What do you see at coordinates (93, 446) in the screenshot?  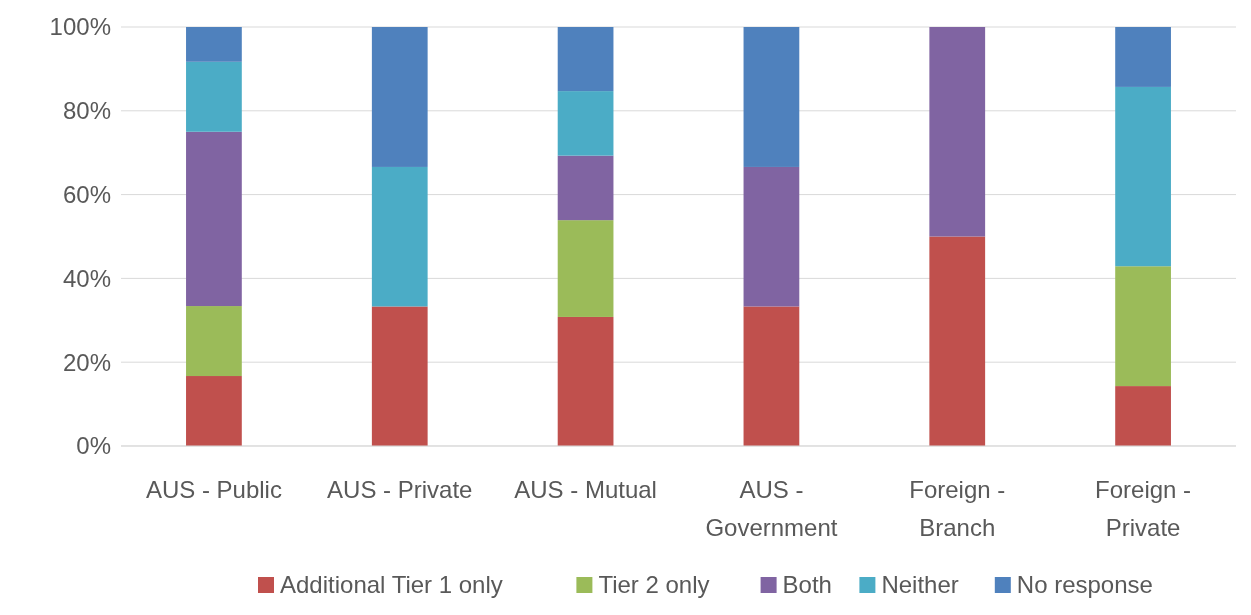 I see `y-tick-label: 0%` at bounding box center [93, 446].